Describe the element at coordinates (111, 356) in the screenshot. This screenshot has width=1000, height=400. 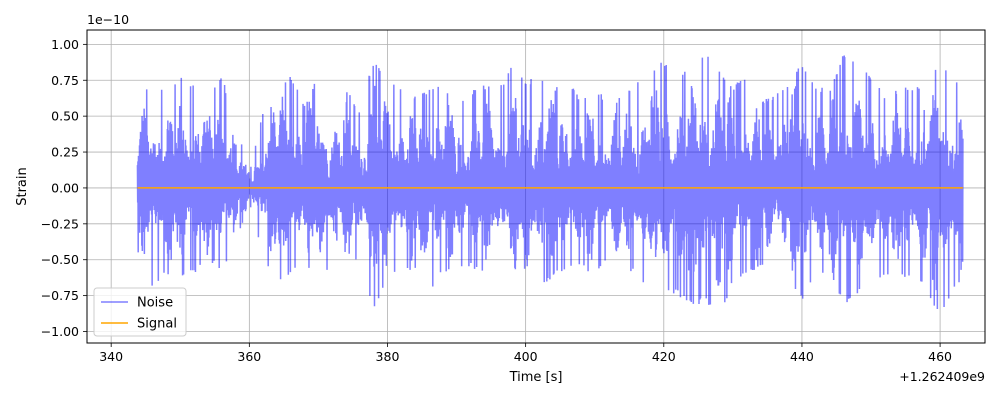
I see `x-tick-label: 340` at that location.